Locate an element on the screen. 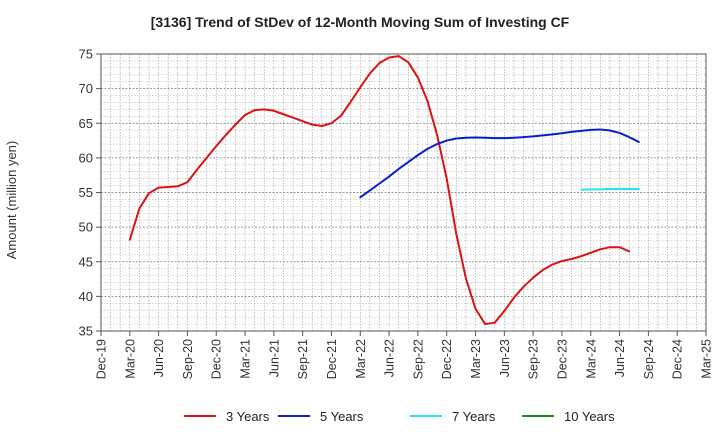  x-tick-label: Mar-24 is located at coordinates (591, 359).